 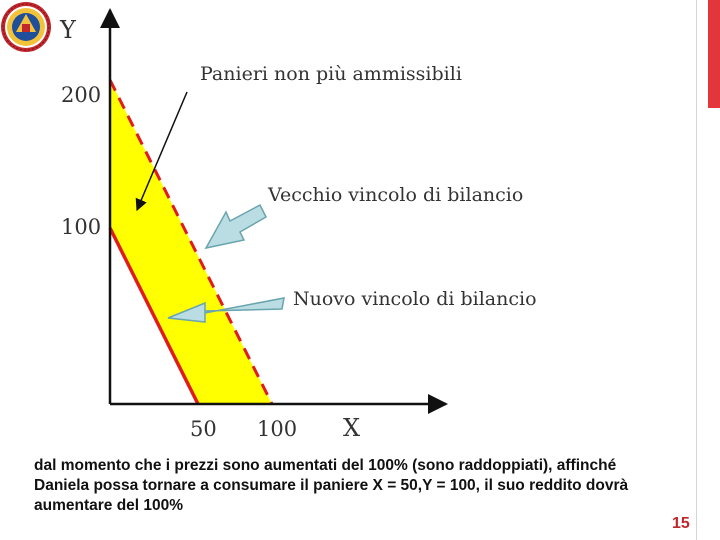 What do you see at coordinates (68, 30) in the screenshot?
I see `y-axis-label: Y` at bounding box center [68, 30].